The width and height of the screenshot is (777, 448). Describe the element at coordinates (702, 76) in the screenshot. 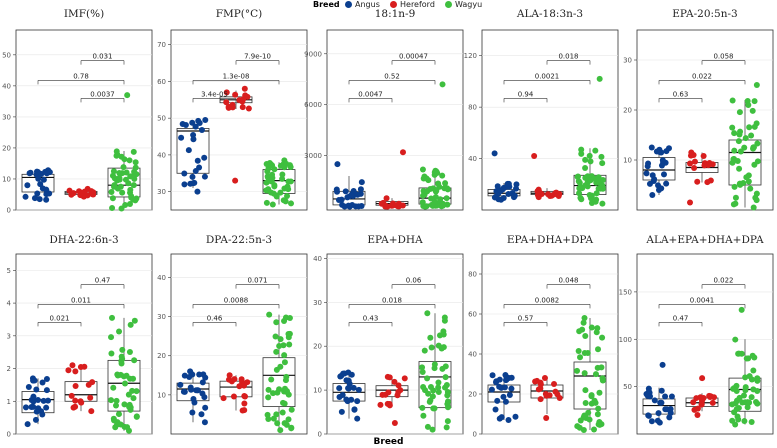

I see `p-value-label: 0.022` at that location.